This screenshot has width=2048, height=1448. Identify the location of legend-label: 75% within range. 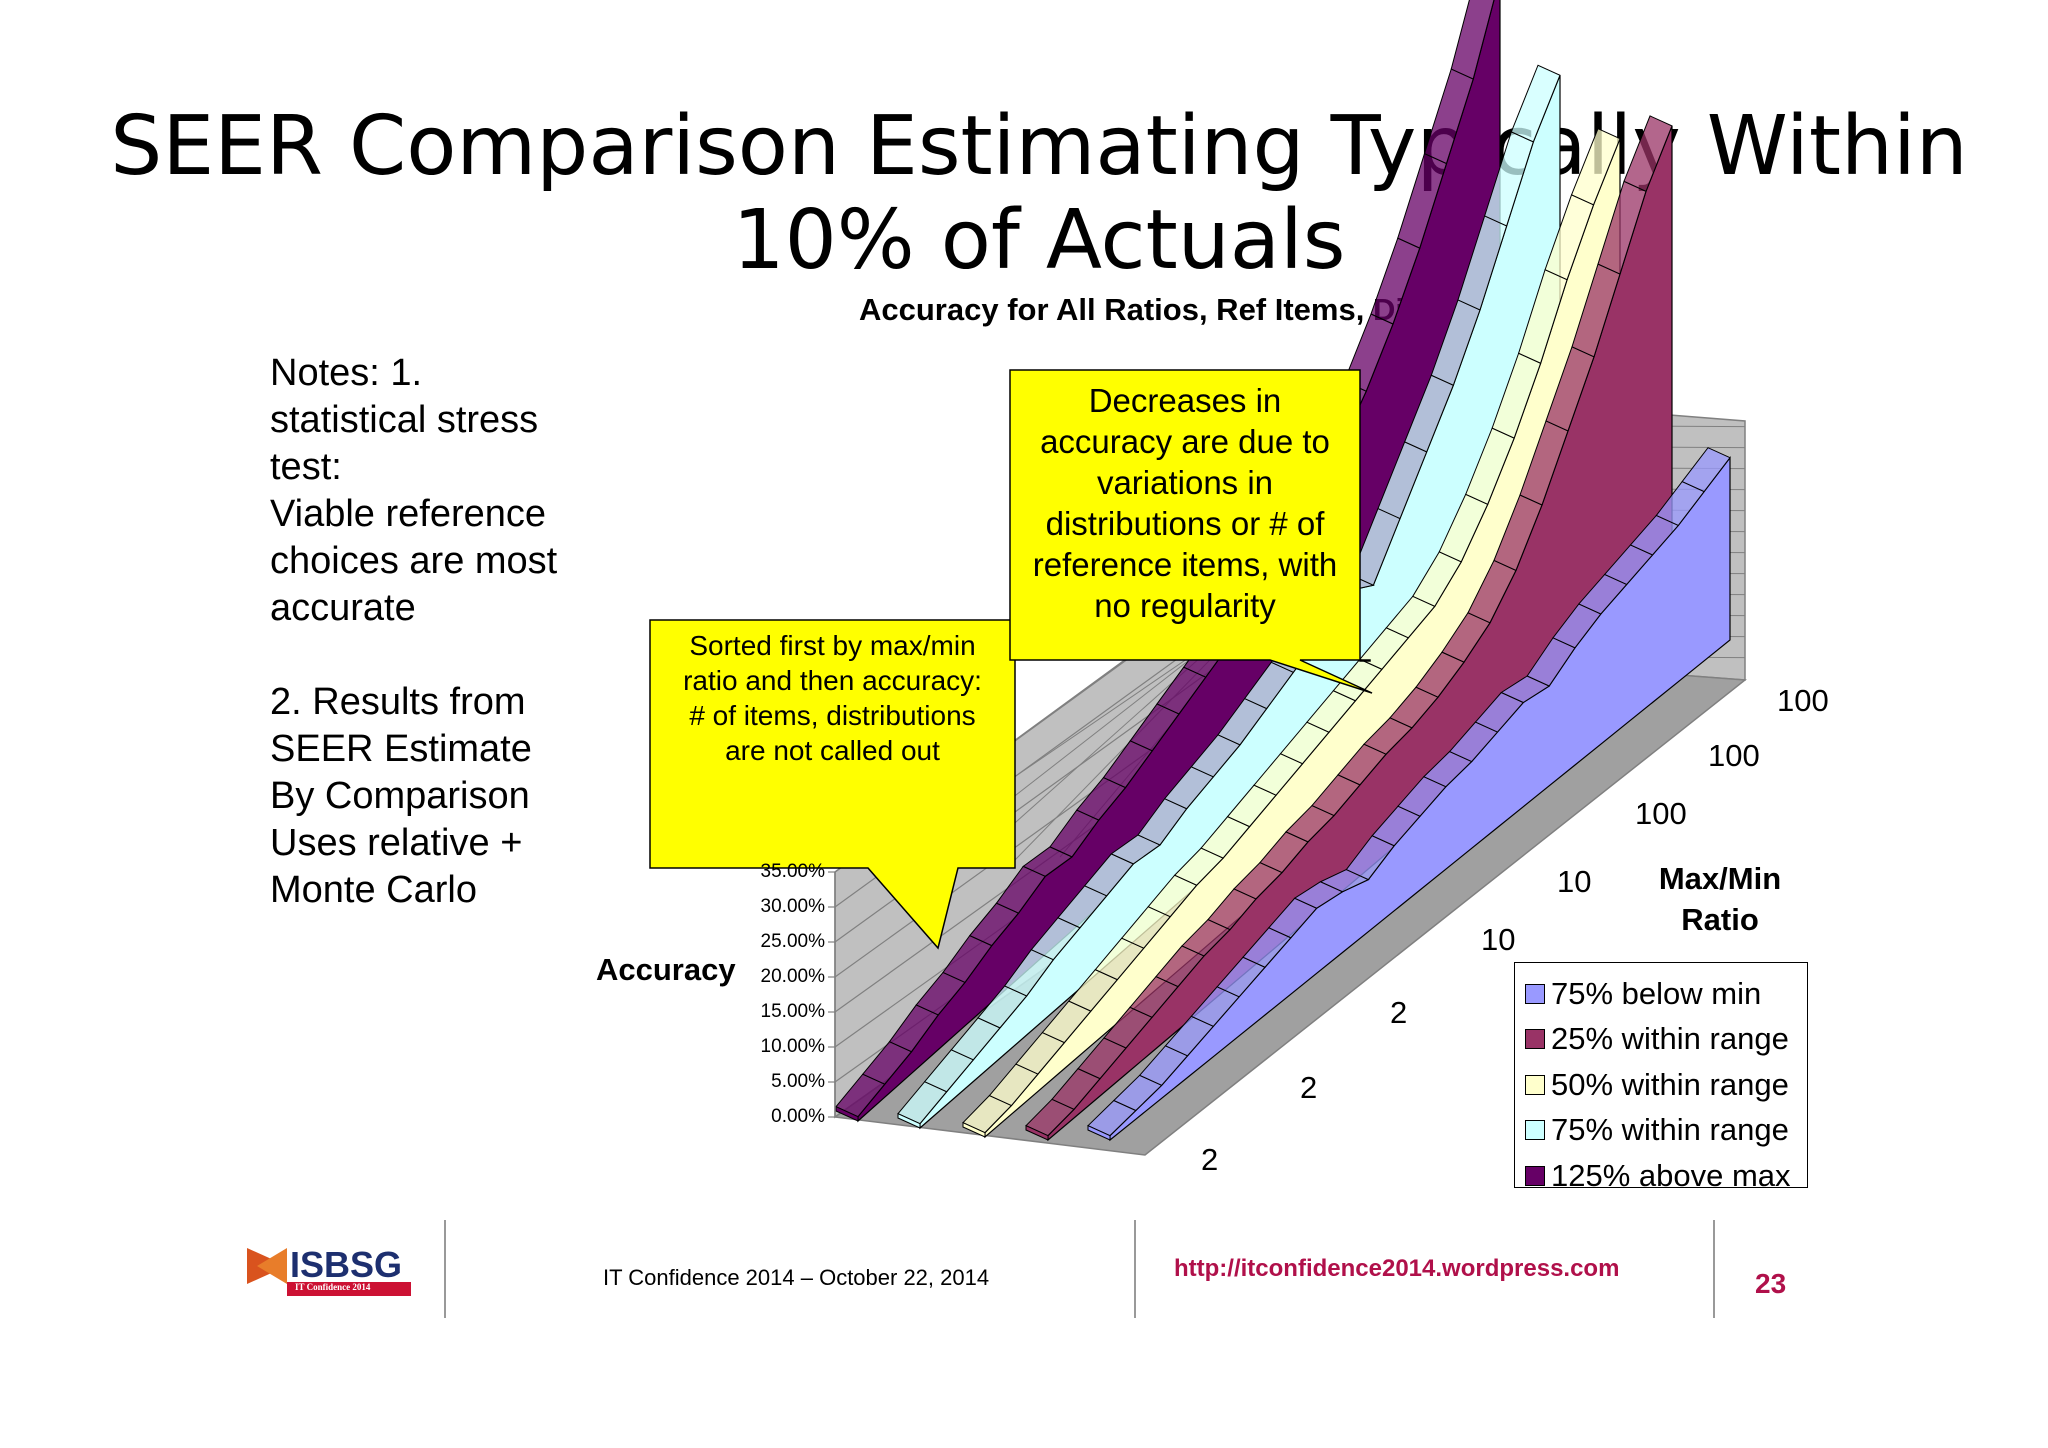
(1670, 1130).